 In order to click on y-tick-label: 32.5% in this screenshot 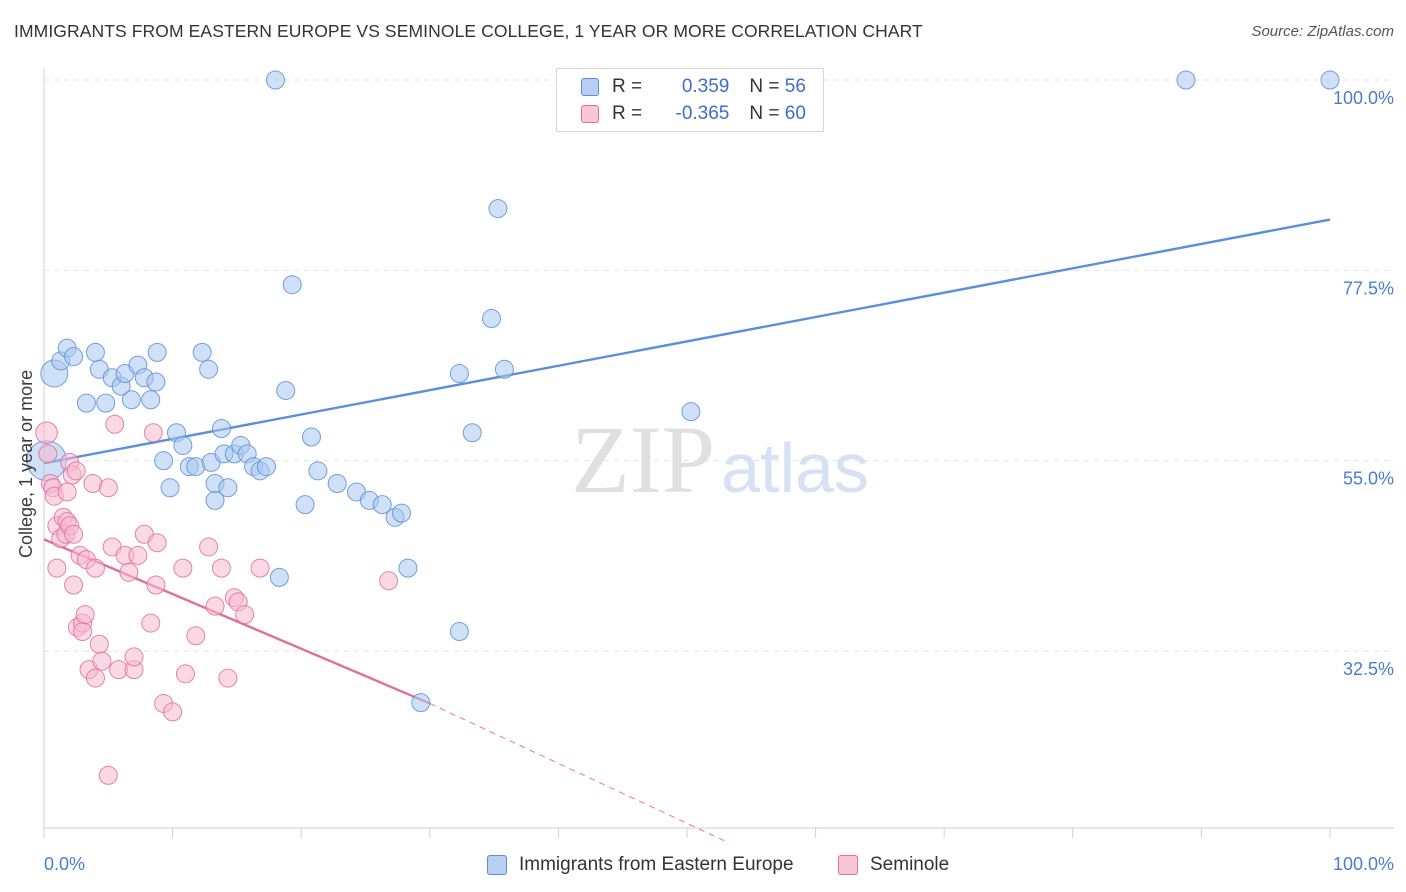, I will do `click(1368, 669)`.